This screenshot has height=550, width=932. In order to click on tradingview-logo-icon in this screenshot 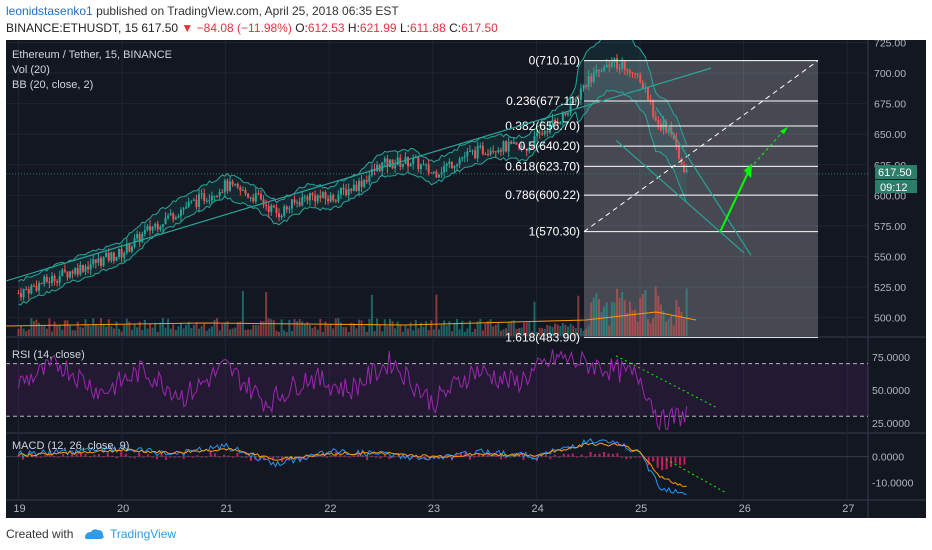, I will do `click(94, 534)`.